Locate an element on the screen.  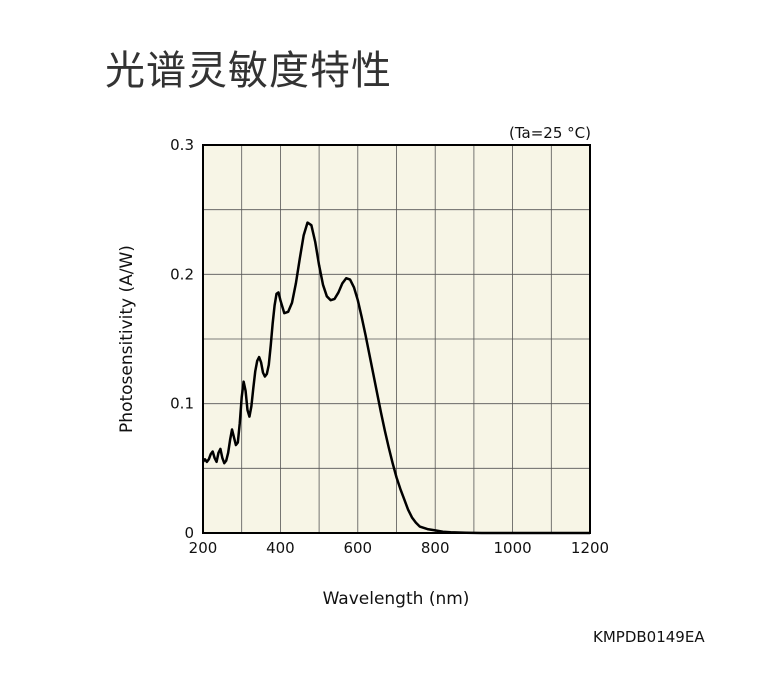
x-tick-labels: 200 400 600 800 1000 1200 is located at coordinates (399, 548).